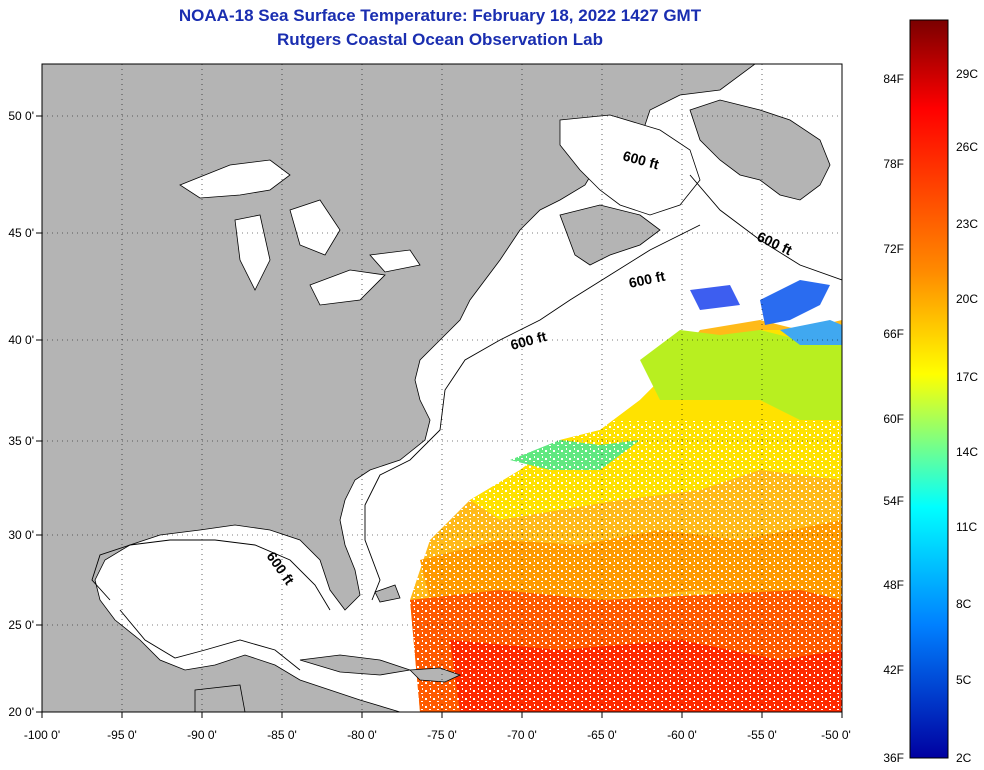 The image size is (984, 770). I want to click on lon-tick-label: -50 0', so click(836, 735).